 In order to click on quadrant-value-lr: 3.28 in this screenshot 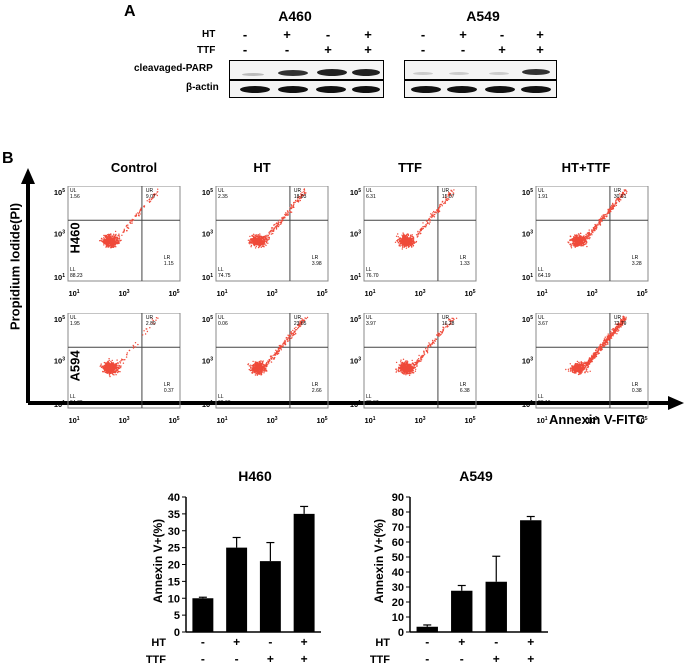, I will do `click(637, 264)`.